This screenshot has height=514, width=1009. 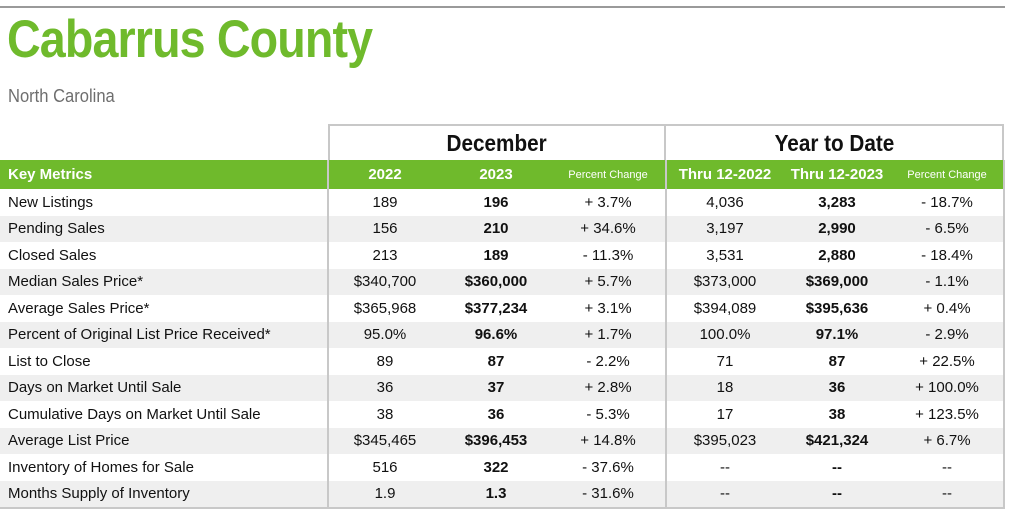 What do you see at coordinates (724, 228) in the screenshot?
I see `ytd-2022-value: 3,197` at bounding box center [724, 228].